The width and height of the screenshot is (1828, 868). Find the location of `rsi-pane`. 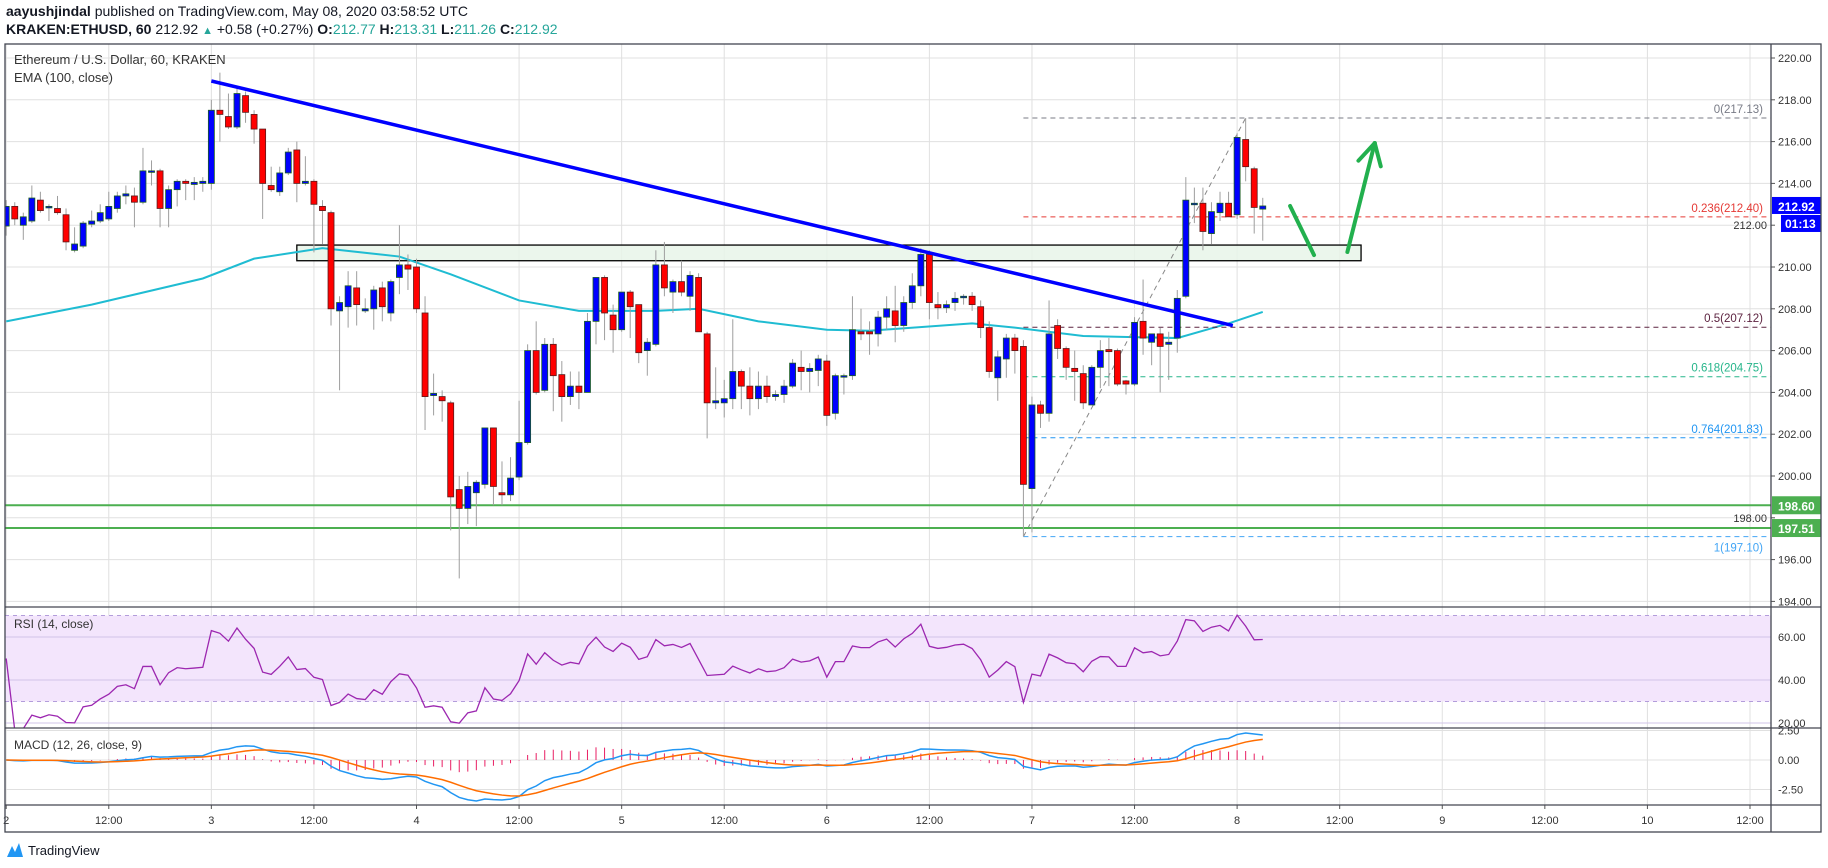

rsi-pane is located at coordinates (888, 670).